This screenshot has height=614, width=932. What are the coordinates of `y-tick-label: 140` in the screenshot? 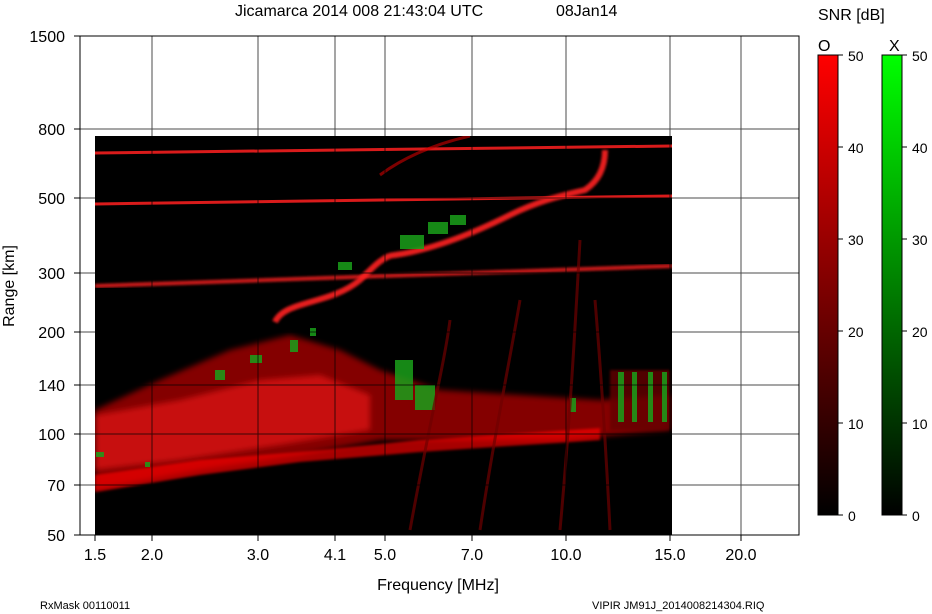 It's located at (51, 386).